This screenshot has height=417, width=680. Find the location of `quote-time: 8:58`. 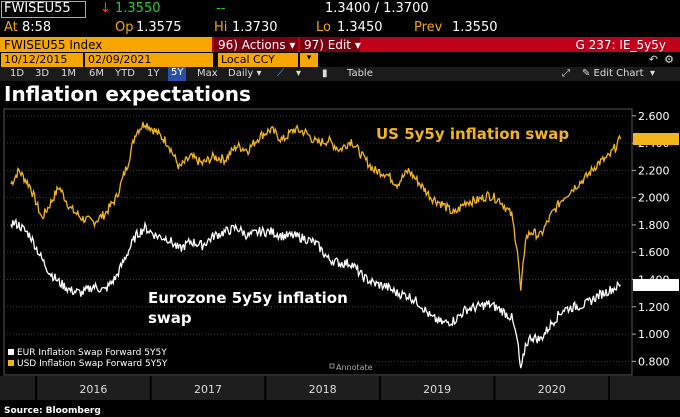

quote-time: 8:58 is located at coordinates (37, 27).